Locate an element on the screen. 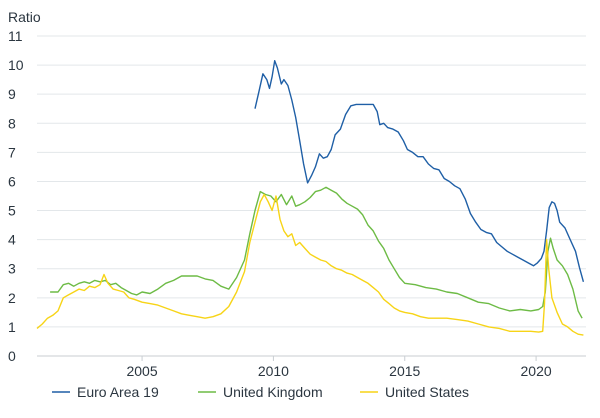  y-tick-label: 4 is located at coordinates (12, 240).